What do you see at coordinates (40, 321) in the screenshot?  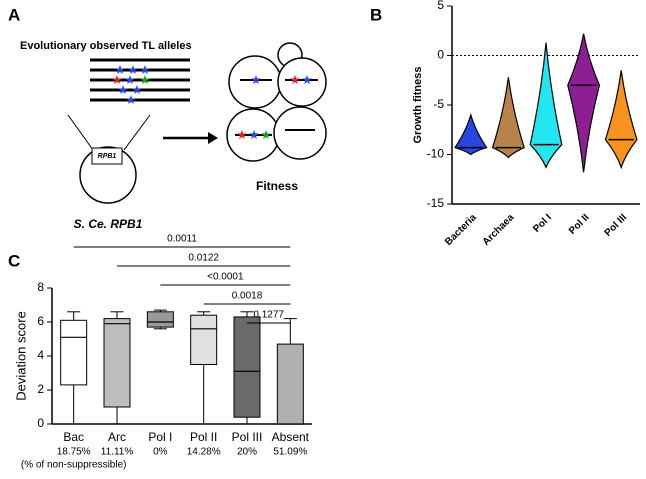 I see `y-tick-label: 6` at bounding box center [40, 321].